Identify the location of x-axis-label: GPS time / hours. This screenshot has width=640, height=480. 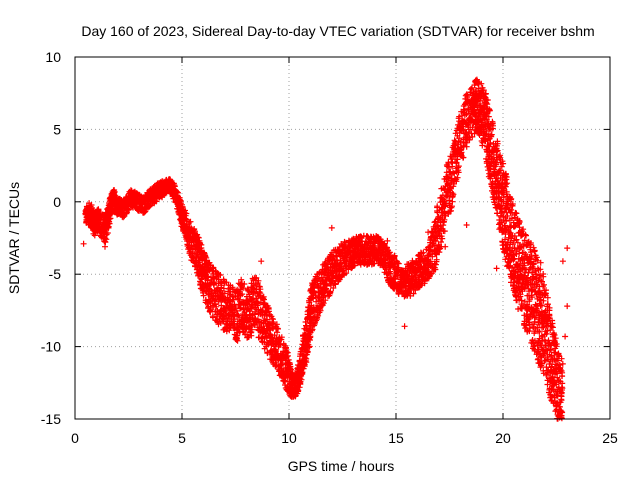
(341, 466).